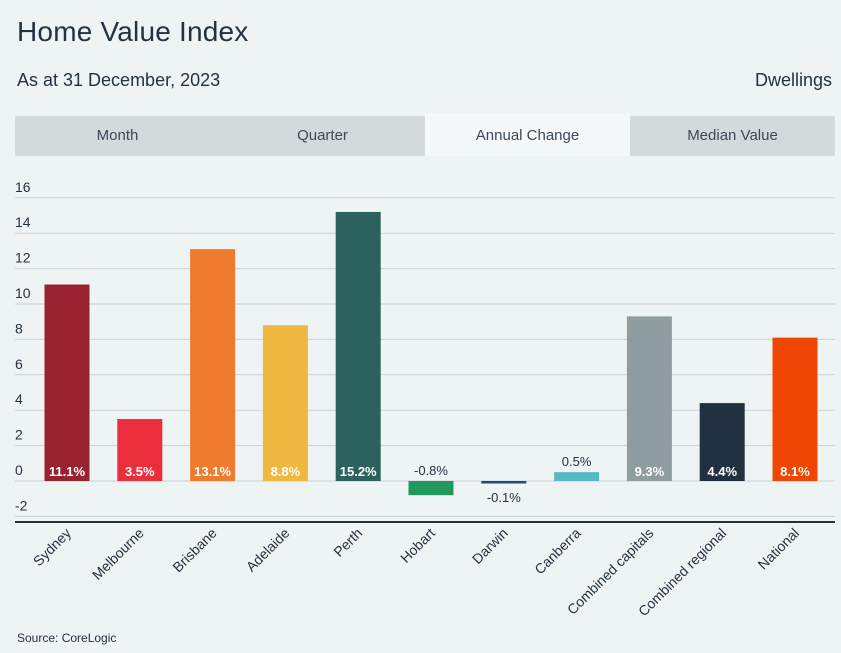  What do you see at coordinates (19, 435) in the screenshot?
I see `y-tick-label: 2` at bounding box center [19, 435].